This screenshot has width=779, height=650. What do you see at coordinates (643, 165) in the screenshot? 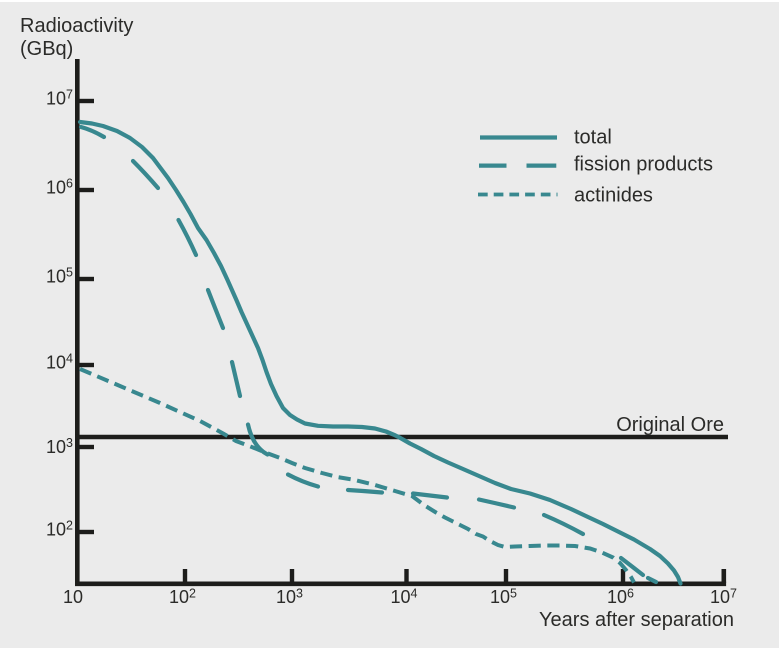
I see `svg-text: fission products` at bounding box center [643, 165].